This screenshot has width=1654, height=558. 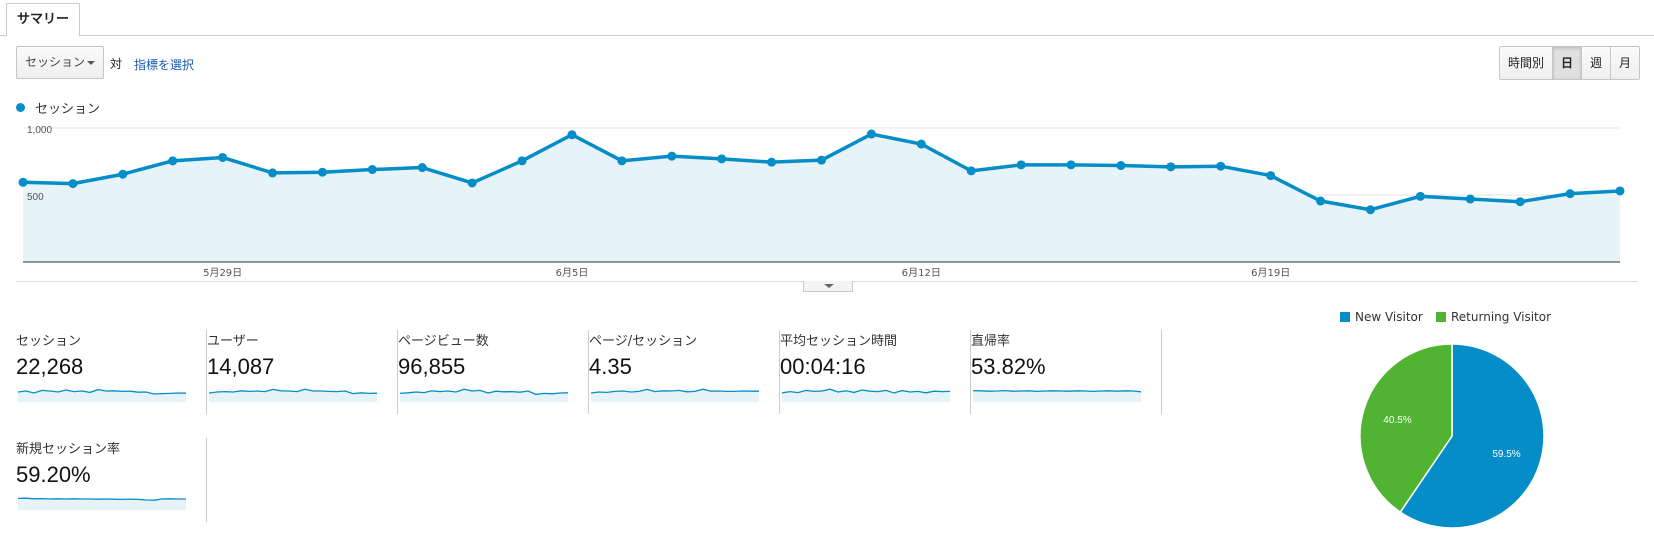 What do you see at coordinates (91, 63) in the screenshot?
I see `chevron-down-icon` at bounding box center [91, 63].